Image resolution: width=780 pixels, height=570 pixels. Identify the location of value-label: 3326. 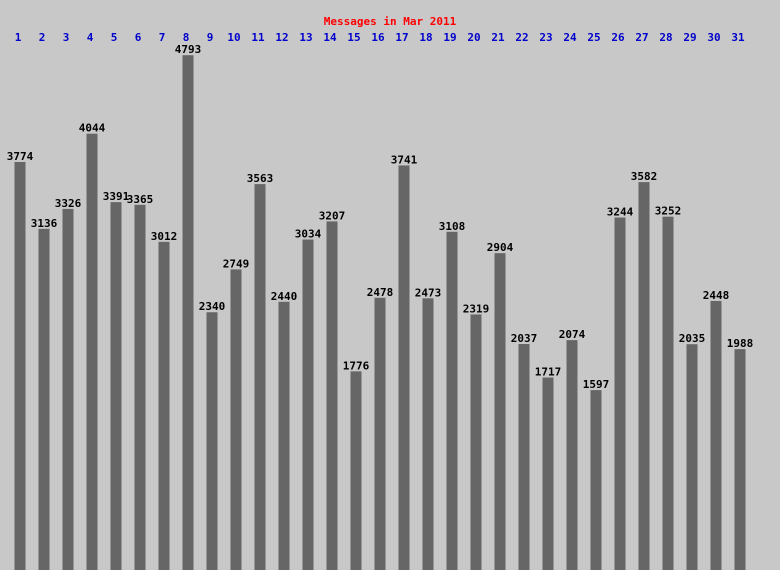
(68, 203).